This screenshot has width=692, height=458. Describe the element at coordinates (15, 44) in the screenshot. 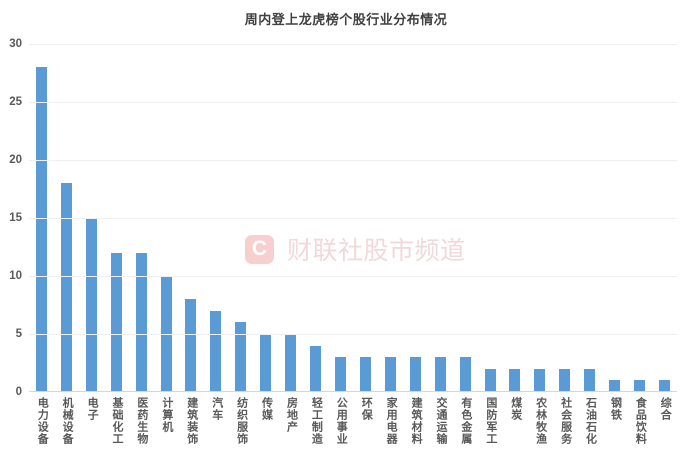

I see `y-axis-tick-label: 30` at that location.